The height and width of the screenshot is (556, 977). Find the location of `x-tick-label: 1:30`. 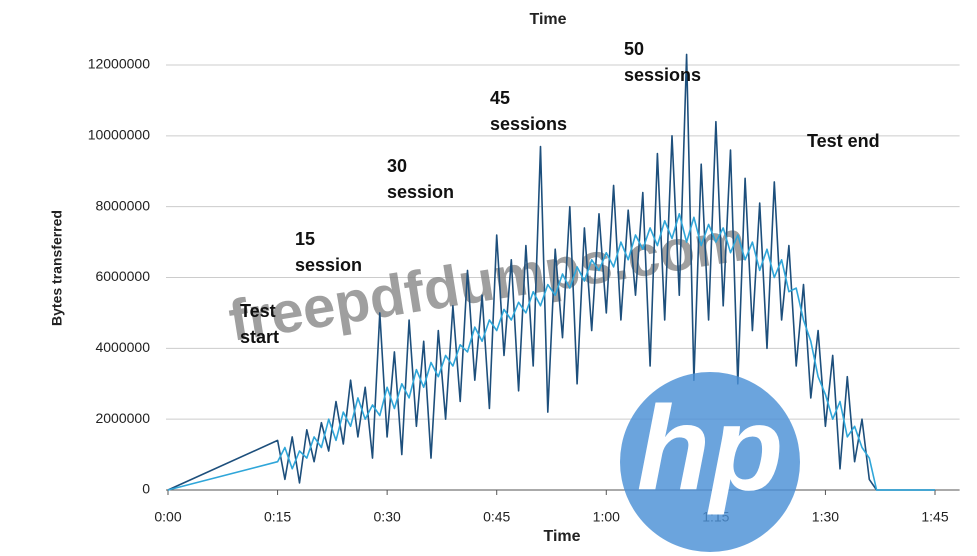

x-tick-label: 1:30 is located at coordinates (825, 517).